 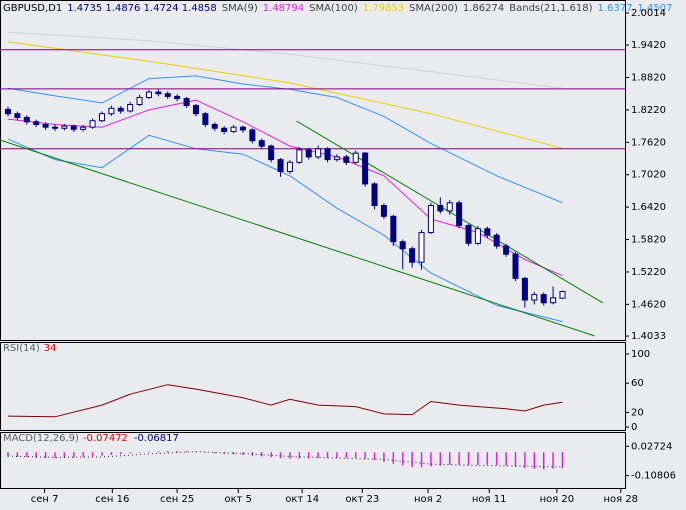 I want to click on header-item: SMA(100), so click(x=333, y=8).